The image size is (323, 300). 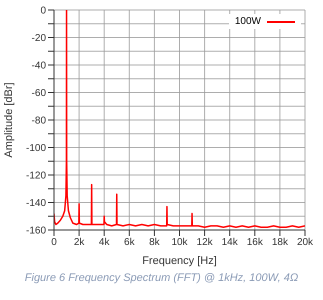 I want to click on x-tick-label: 14k, so click(x=230, y=242).